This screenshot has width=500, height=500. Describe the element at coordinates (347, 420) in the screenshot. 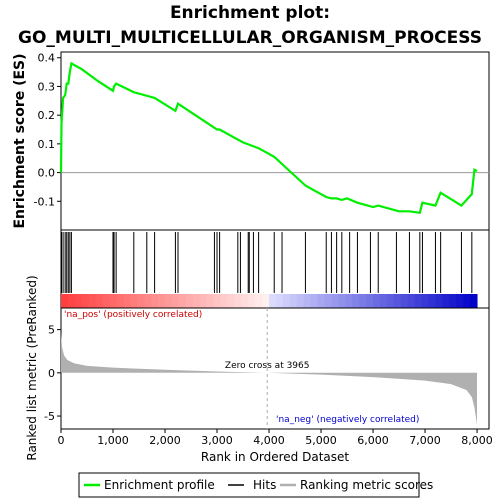

I see `negative-correlation-label: 'na_neg' (negatively correlated)` at that location.